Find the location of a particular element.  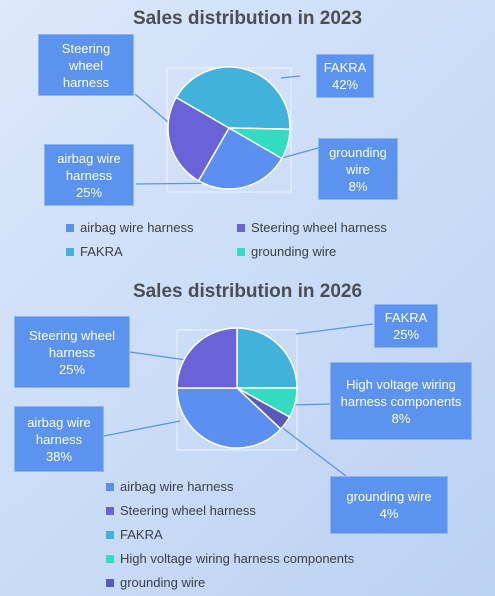

chart-title-2026: Sales distribution in 2026 is located at coordinates (247, 291).